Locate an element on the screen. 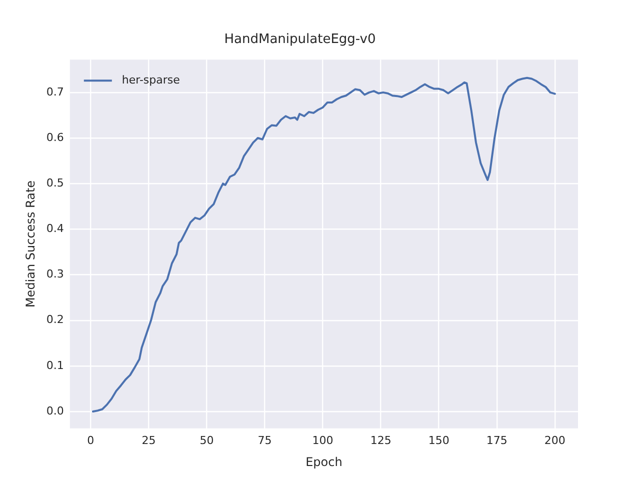 Image resolution: width=640 pixels, height=480 pixels. legend-label: her-sparse is located at coordinates (151, 79).